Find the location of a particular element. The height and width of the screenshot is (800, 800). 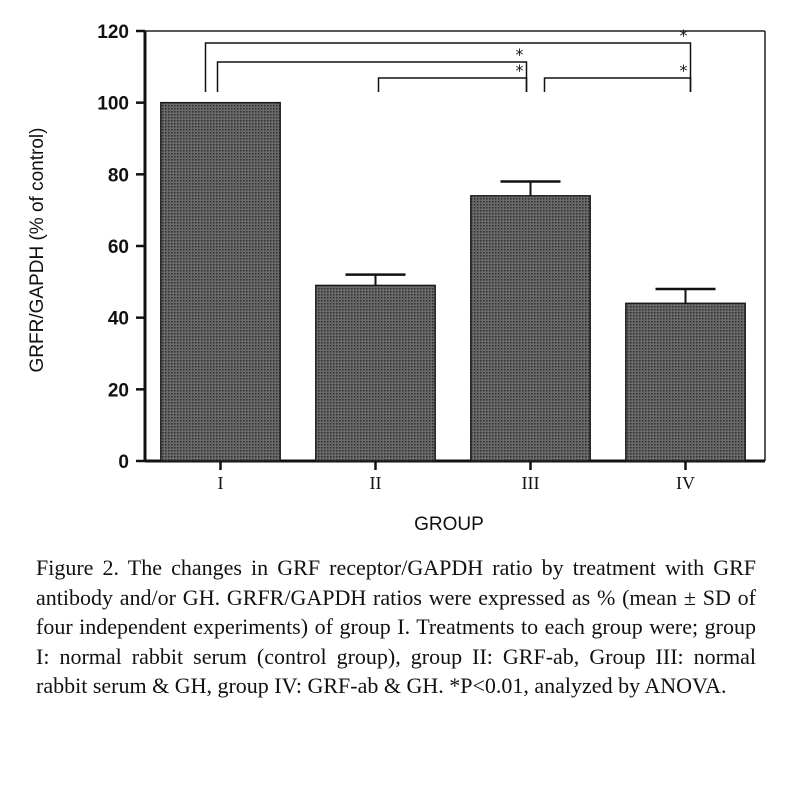

significance-brackets: *** * is located at coordinates (448, 59).